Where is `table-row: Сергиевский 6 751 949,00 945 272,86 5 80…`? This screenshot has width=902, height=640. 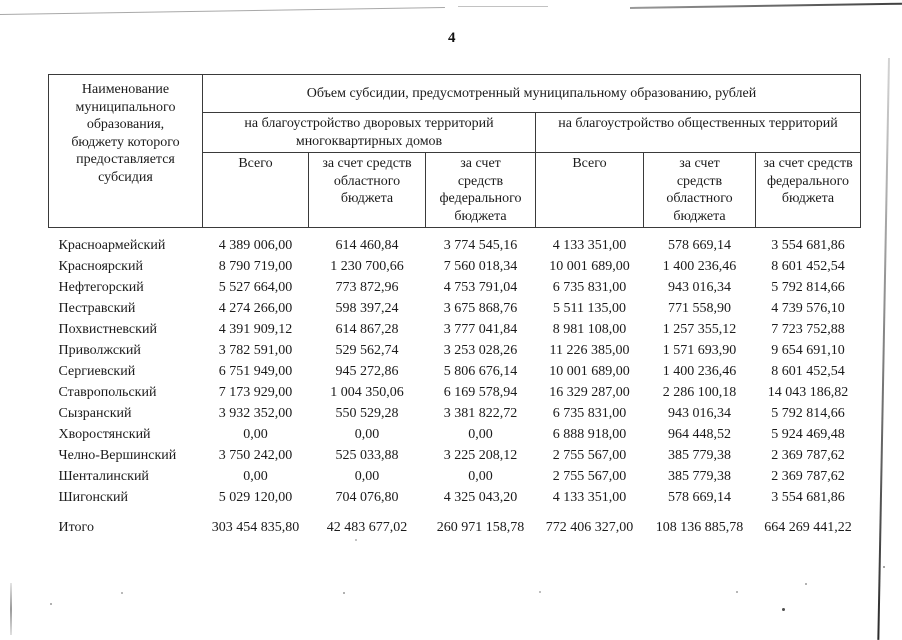 table-row: Сергиевский 6 751 949,00 945 272,86 5 80… is located at coordinates (455, 371).